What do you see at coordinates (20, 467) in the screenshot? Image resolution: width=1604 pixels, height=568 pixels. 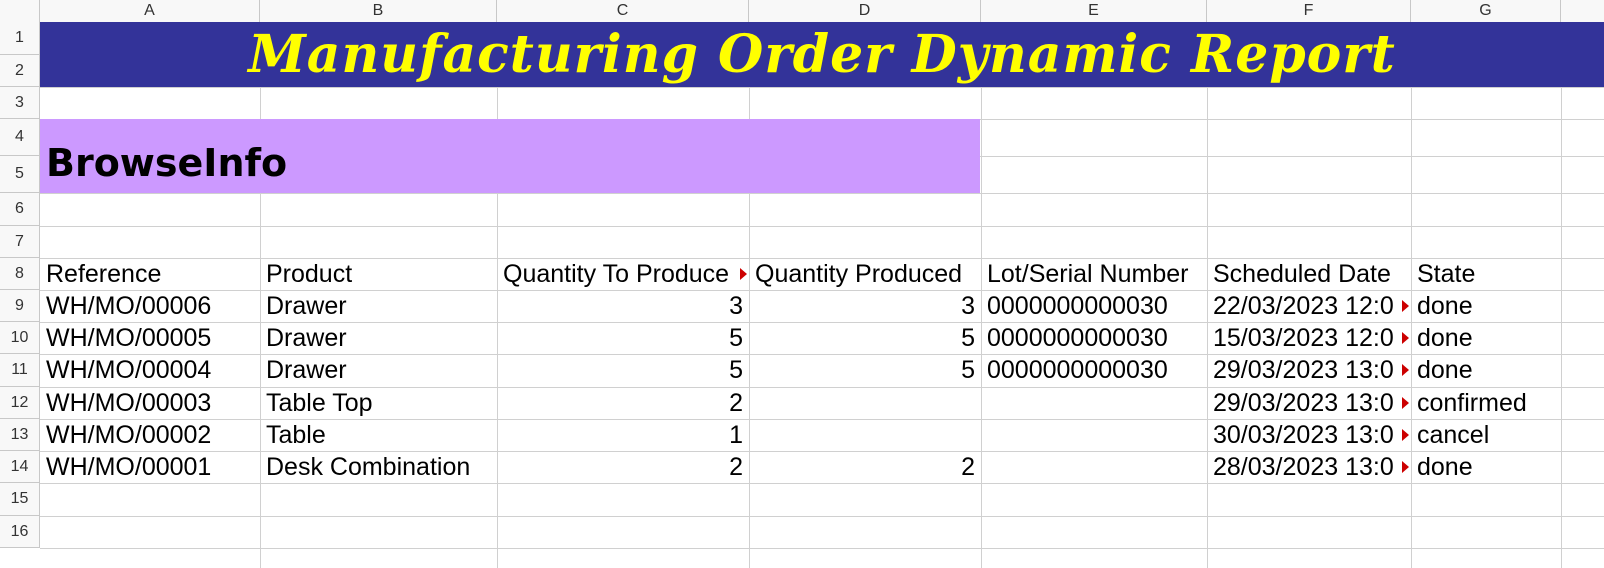 I see `row-header-14: 14` at bounding box center [20, 467].